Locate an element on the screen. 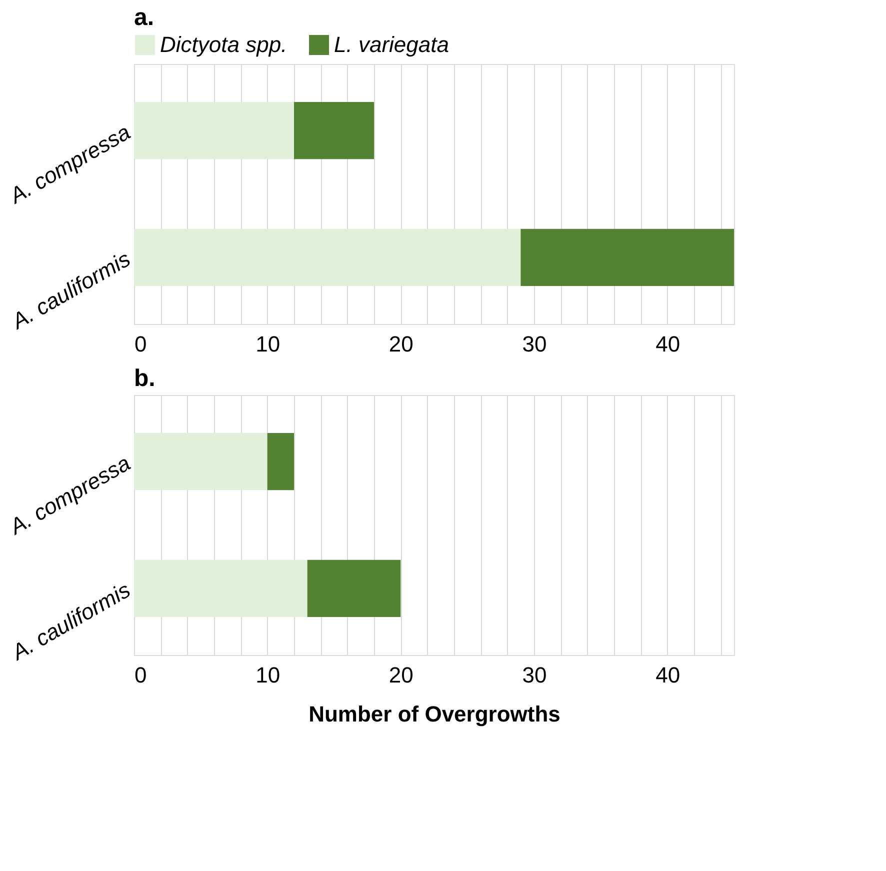 The width and height of the screenshot is (886, 871). legend-label: L. variegata is located at coordinates (391, 44).